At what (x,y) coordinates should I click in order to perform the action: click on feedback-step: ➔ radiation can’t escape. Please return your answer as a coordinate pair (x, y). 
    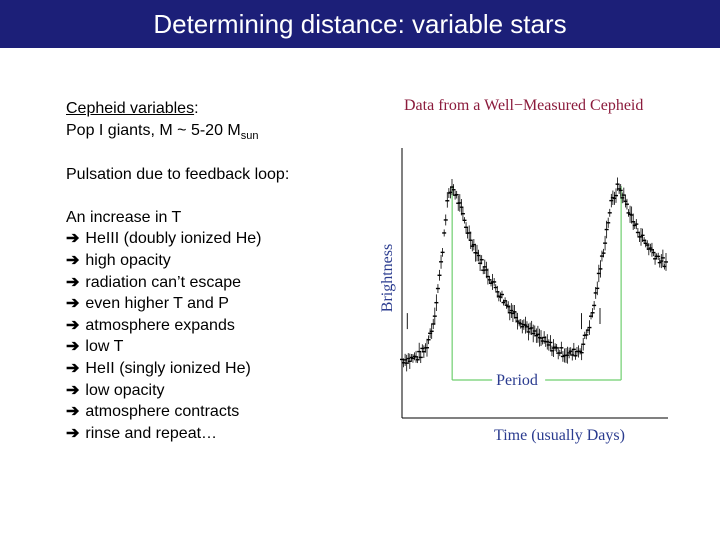
    Looking at the image, I should click on (216, 283).